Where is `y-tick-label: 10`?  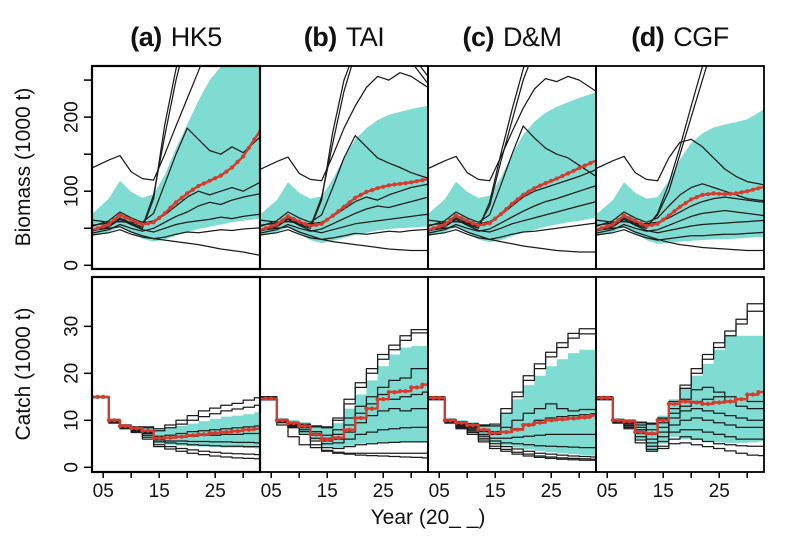 y-tick-label: 10 is located at coordinates (72, 420).